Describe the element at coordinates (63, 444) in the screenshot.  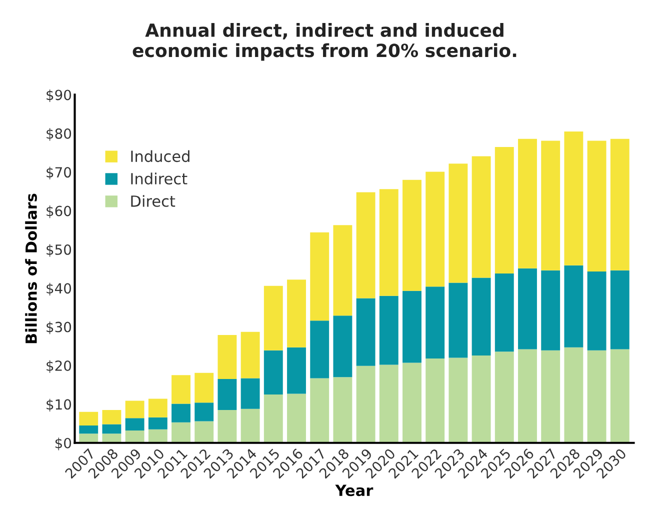
I see `y-tick-label: $0` at that location.